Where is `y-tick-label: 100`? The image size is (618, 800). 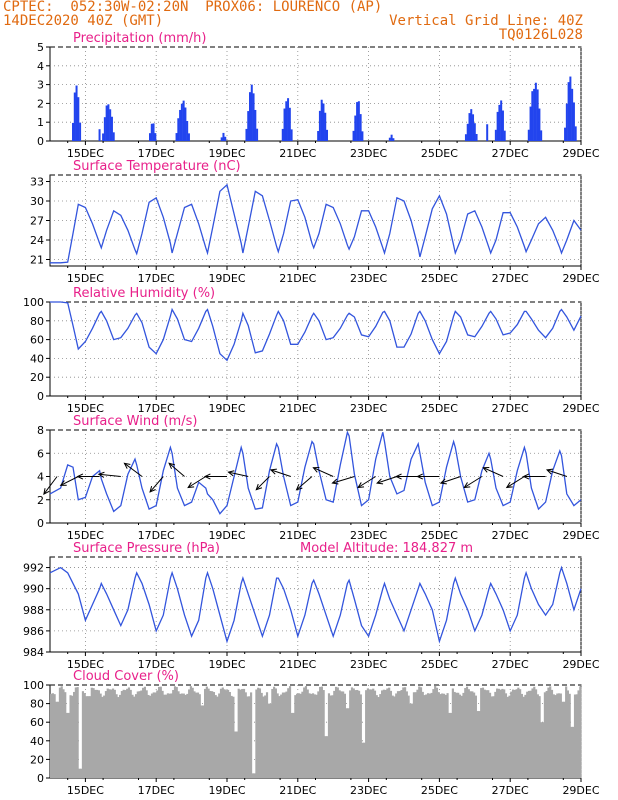
y-tick-label: 100 is located at coordinates (33, 685).